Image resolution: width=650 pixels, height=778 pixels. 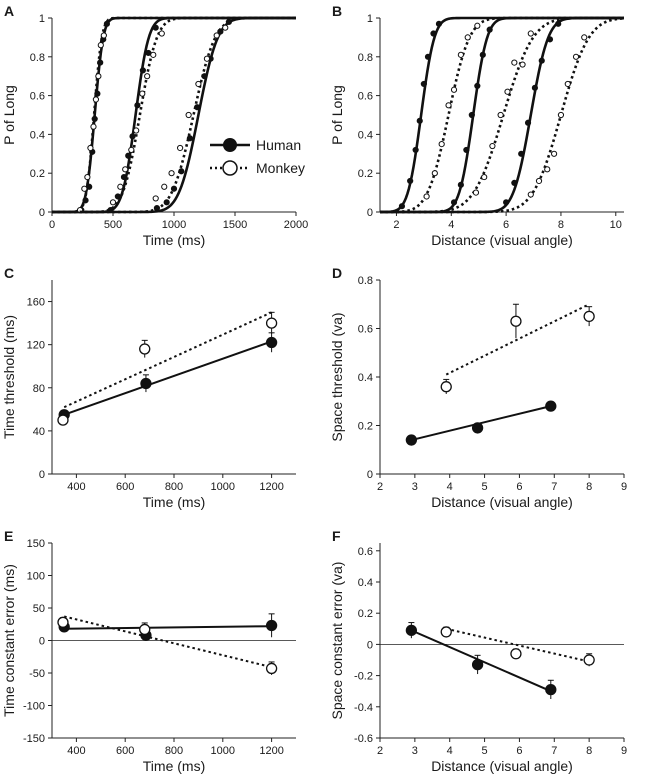 What do you see at coordinates (365, 330) in the screenshot?
I see `y-tick-label: 0.6` at bounding box center [365, 330].